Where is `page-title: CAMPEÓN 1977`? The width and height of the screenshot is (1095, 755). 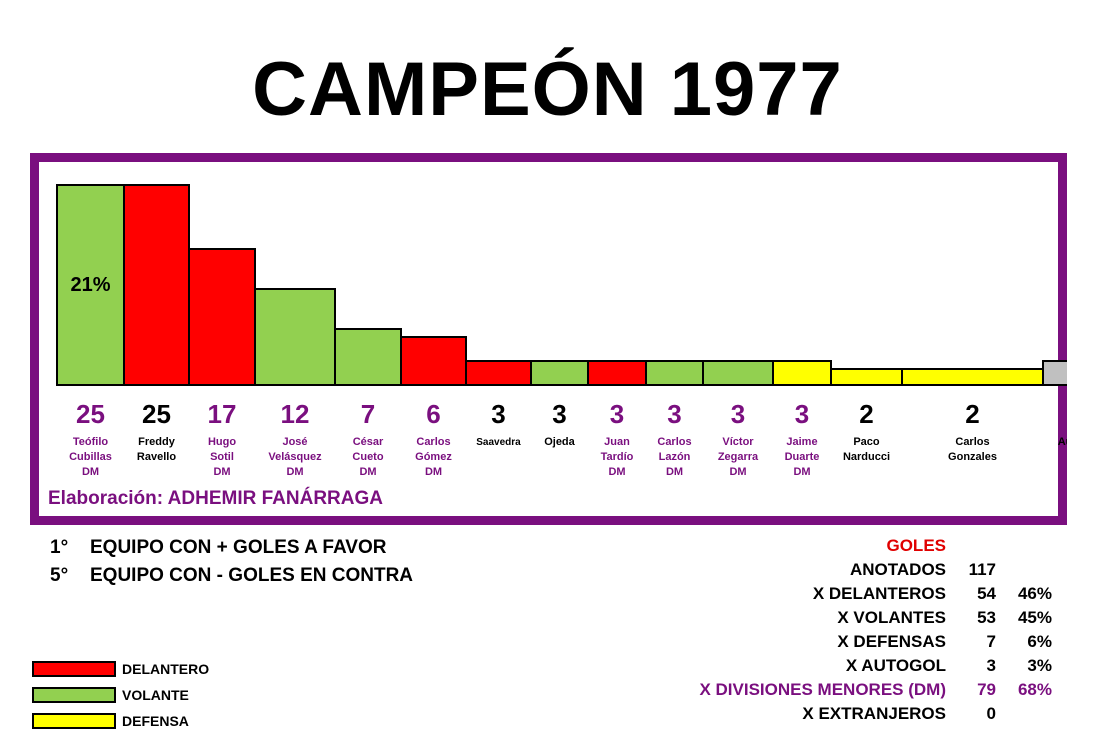
page-title: CAMPEÓN 1977 is located at coordinates (547, 89).